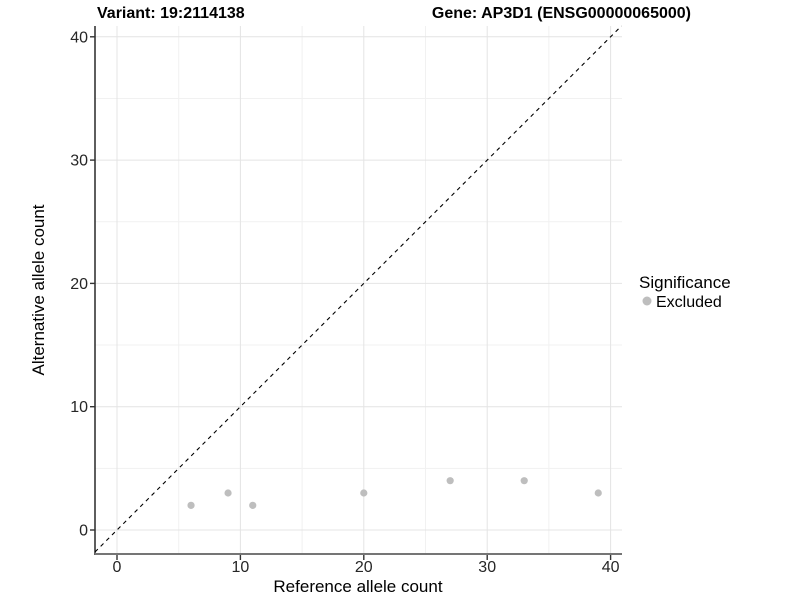 The image size is (800, 600). What do you see at coordinates (79, 284) in the screenshot?
I see `y-tick-label: 20` at bounding box center [79, 284].